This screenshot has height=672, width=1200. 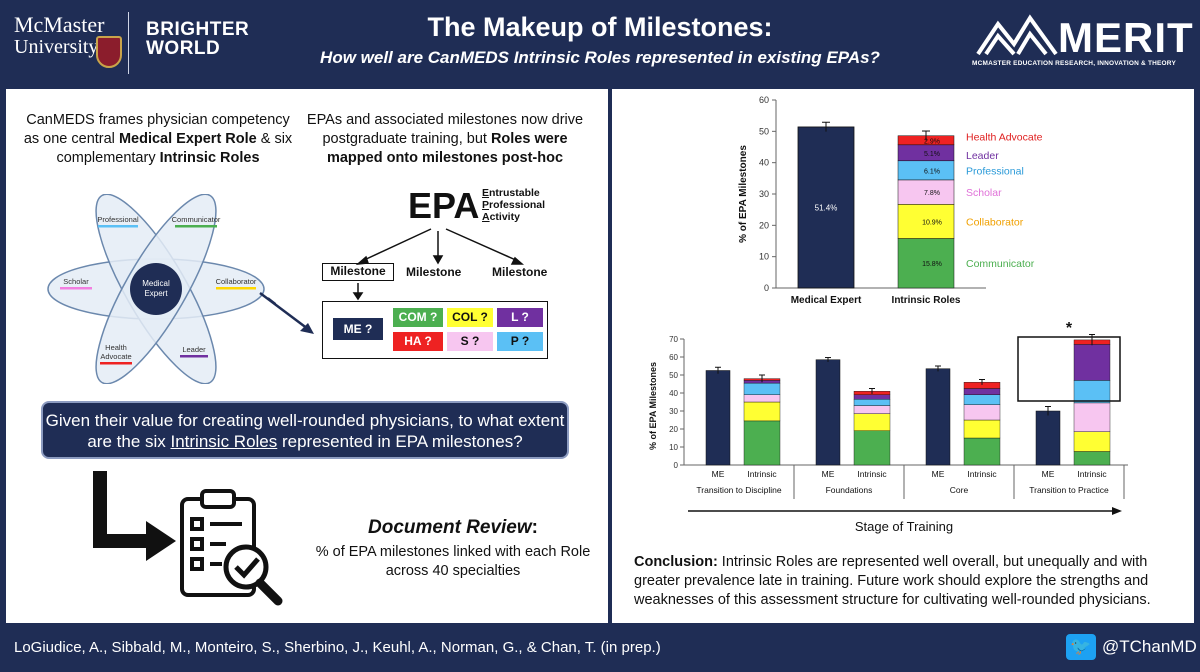 I want to click on conclusion-label: Conclusion:, so click(x=676, y=562).